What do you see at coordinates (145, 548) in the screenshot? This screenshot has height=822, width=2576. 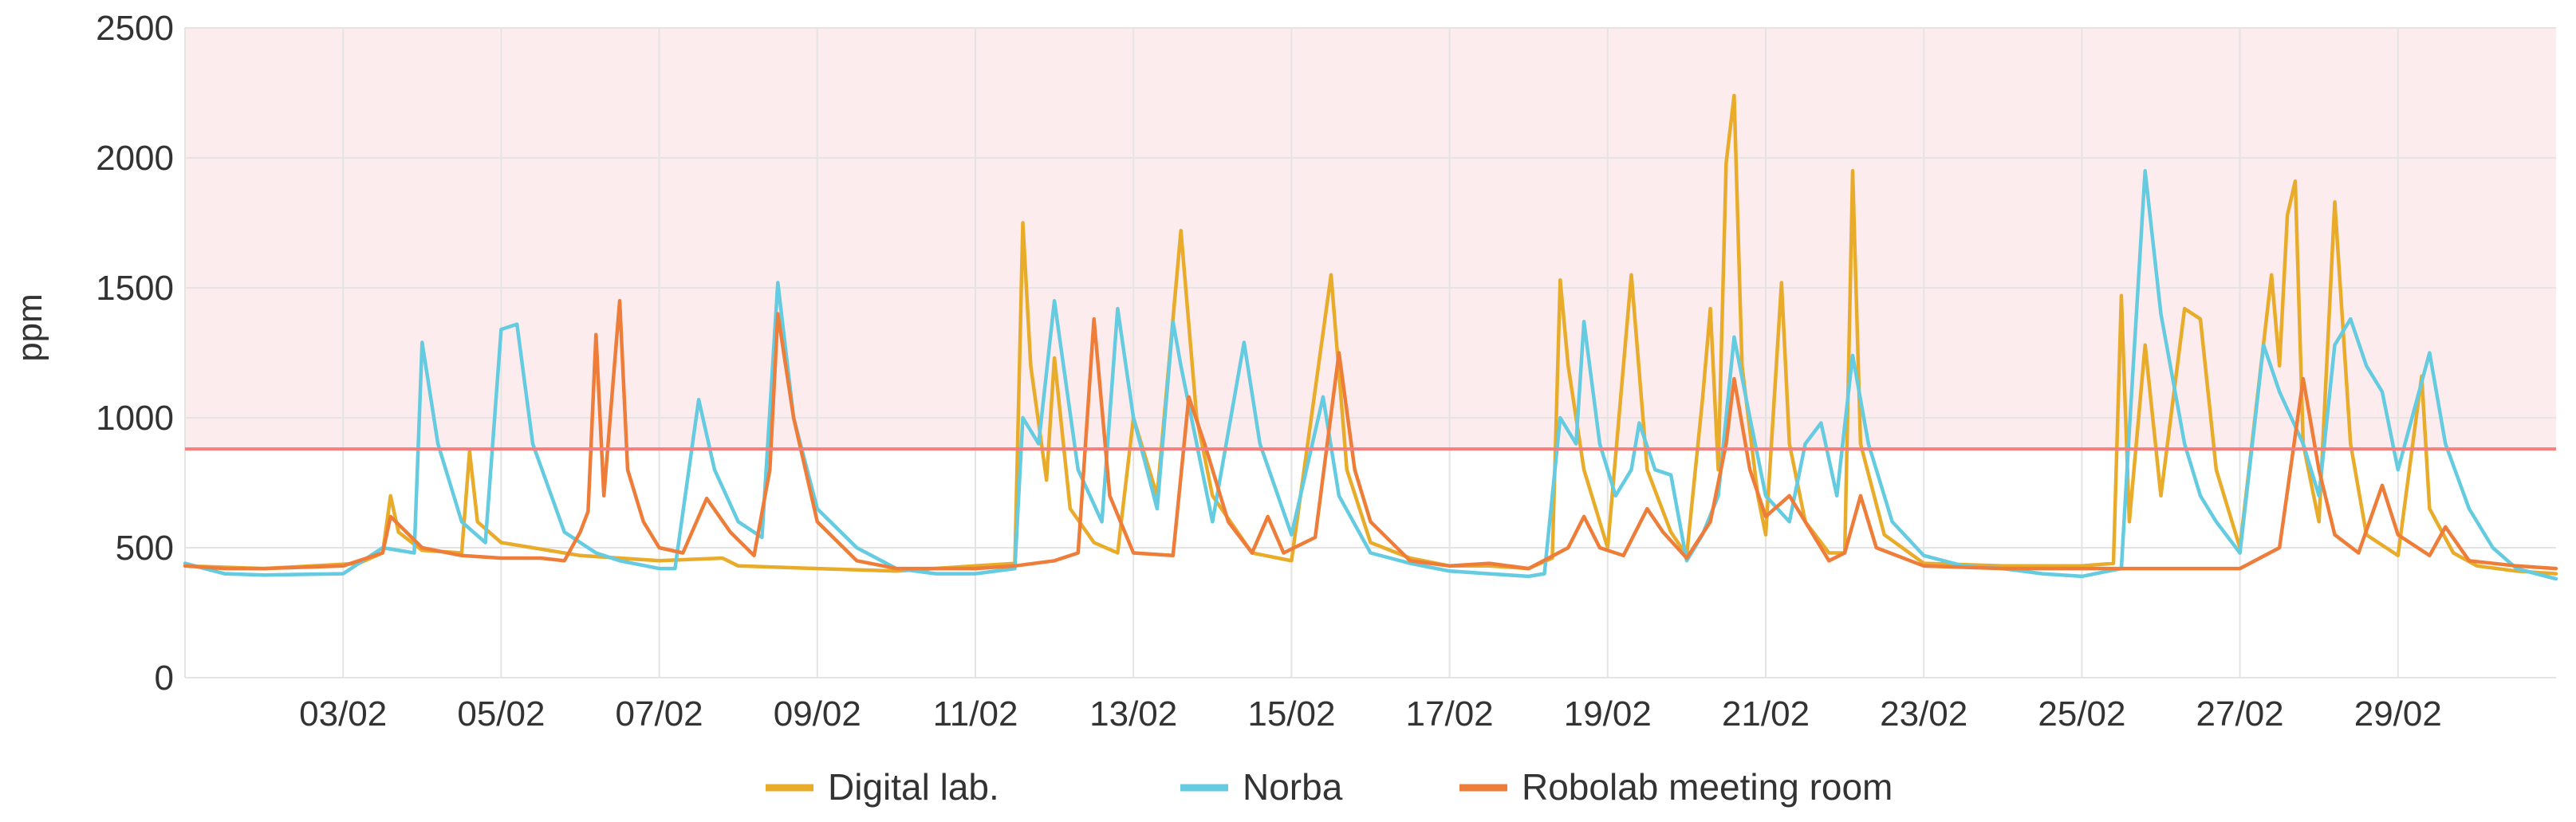 I see `y-tick-label: 500` at bounding box center [145, 548].